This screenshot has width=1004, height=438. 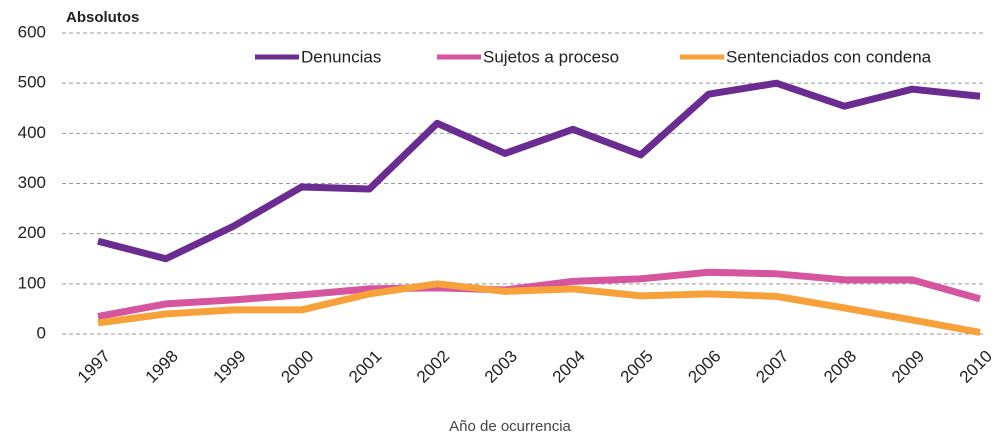 I want to click on x-tick-label: 2003, so click(x=501, y=367).